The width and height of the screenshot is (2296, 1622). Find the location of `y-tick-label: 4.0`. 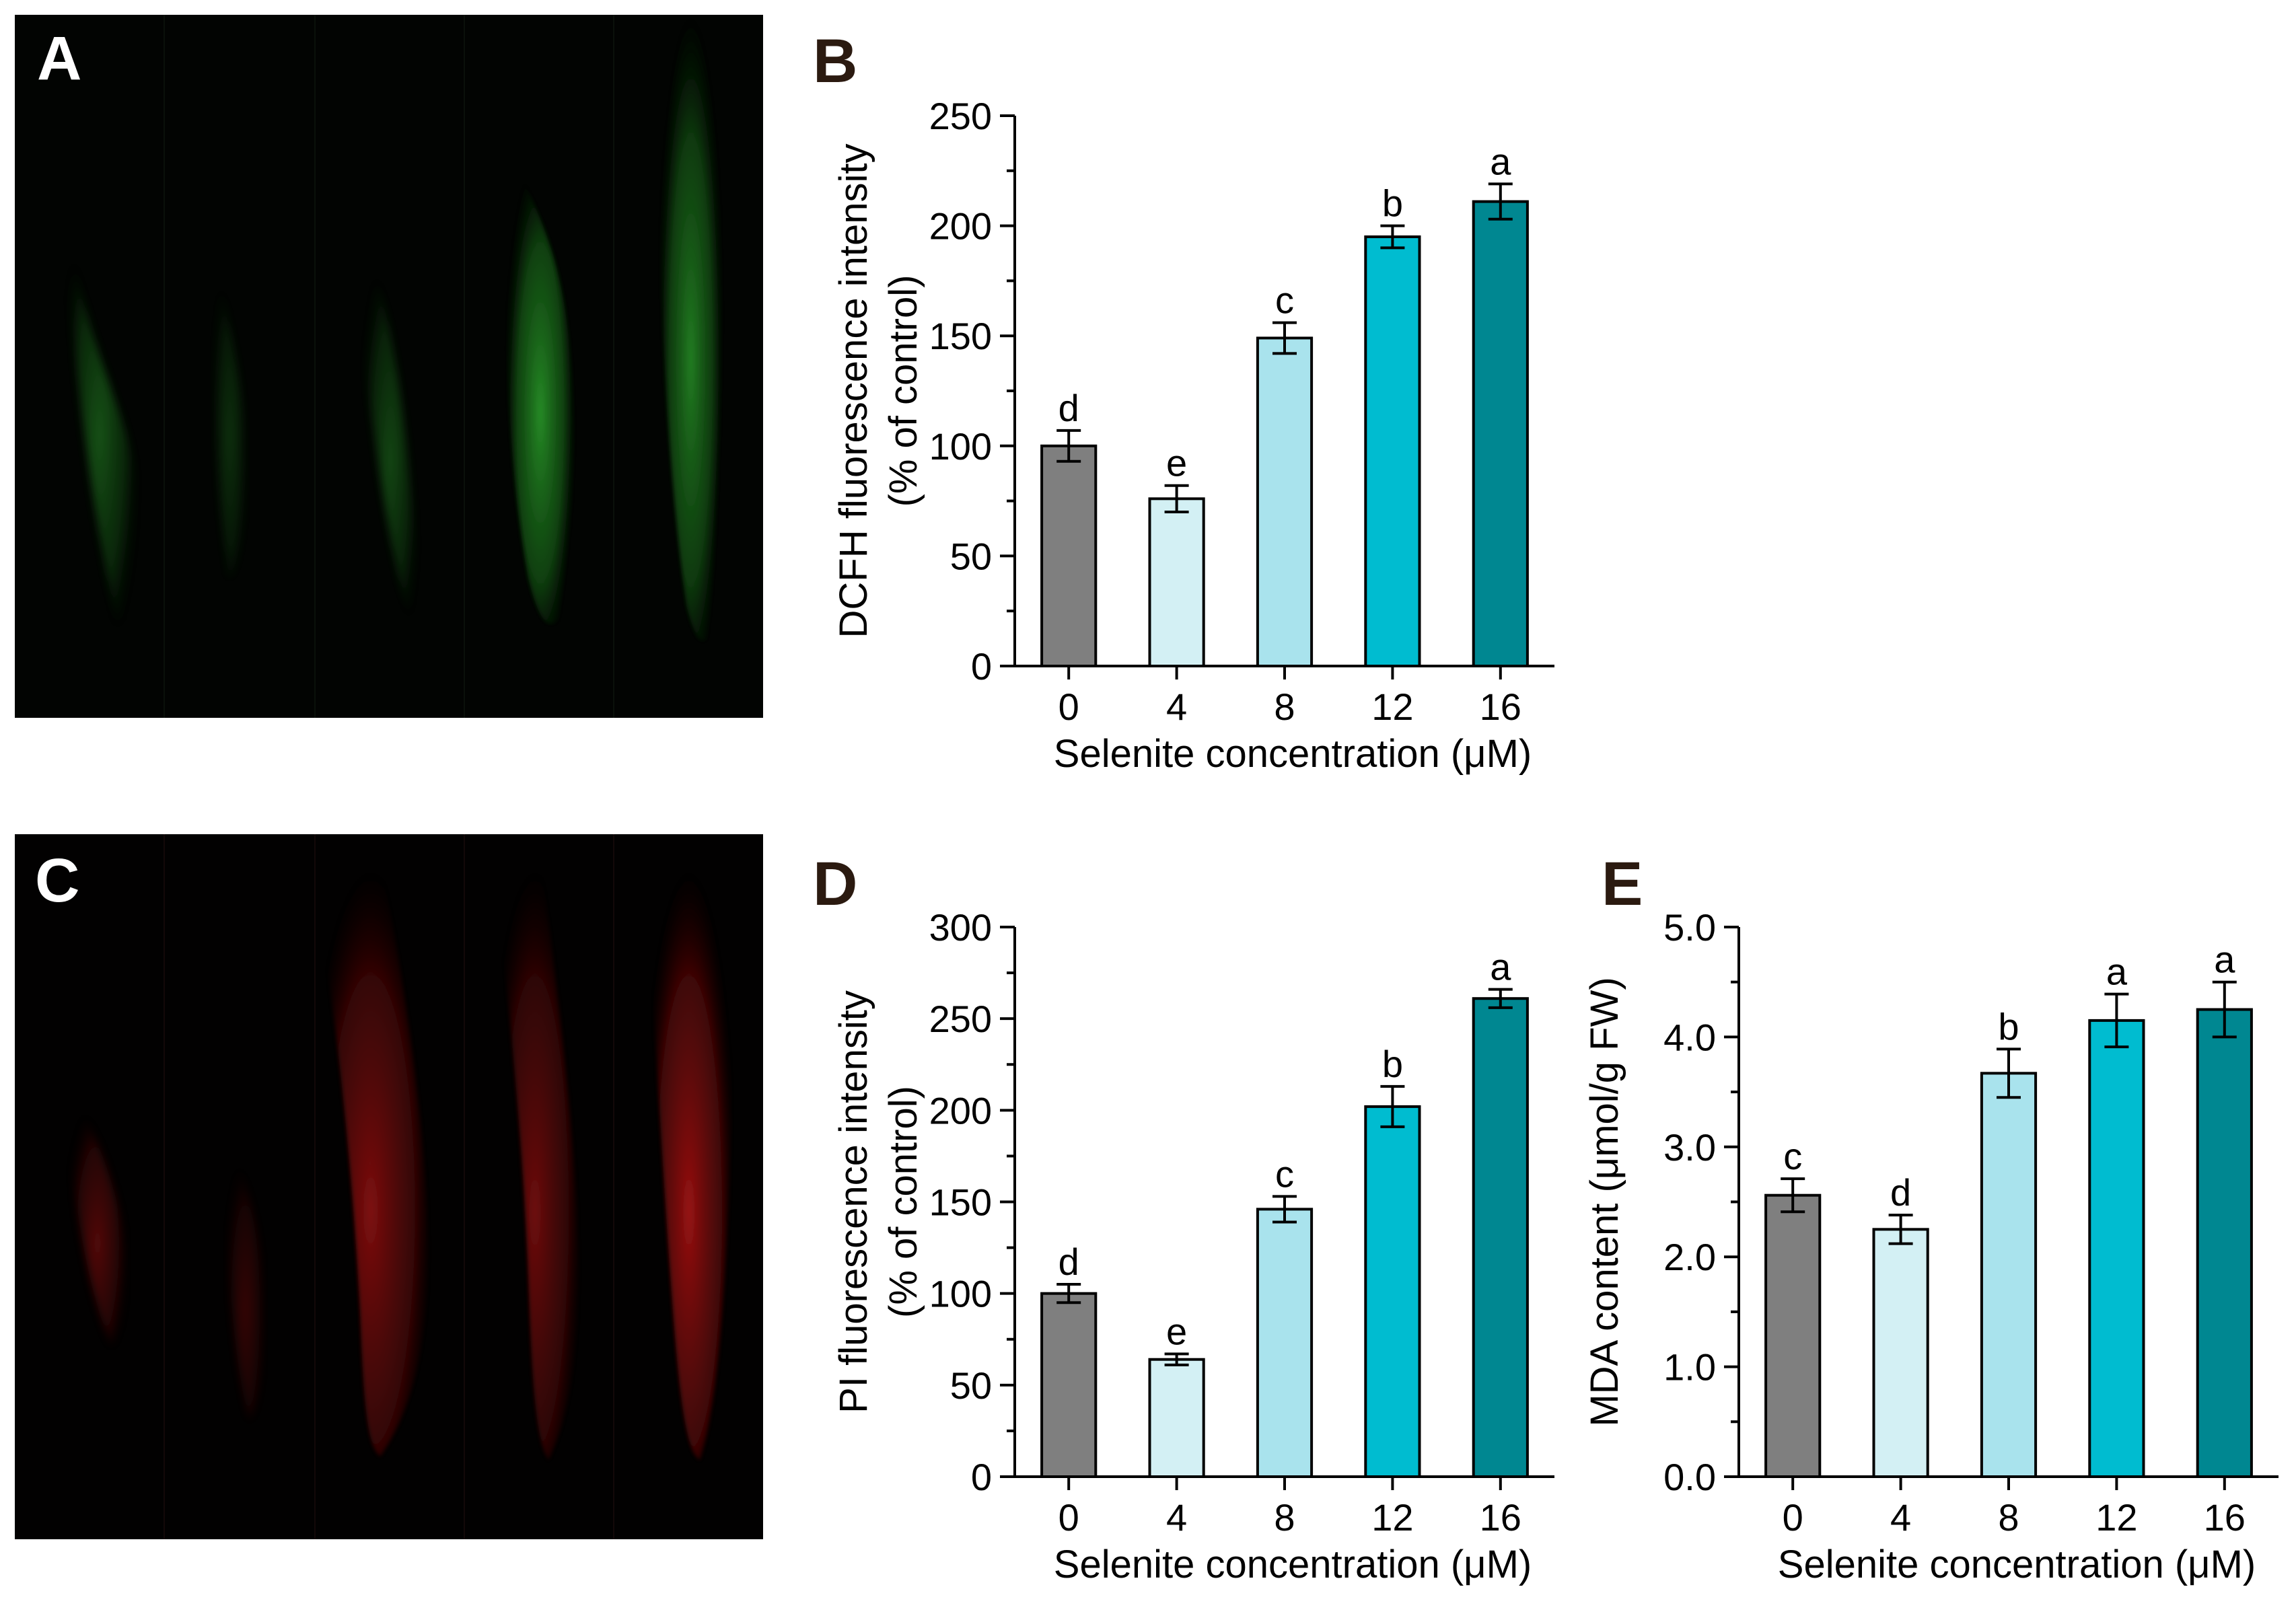

y-tick-label: 4.0 is located at coordinates (1689, 1037).